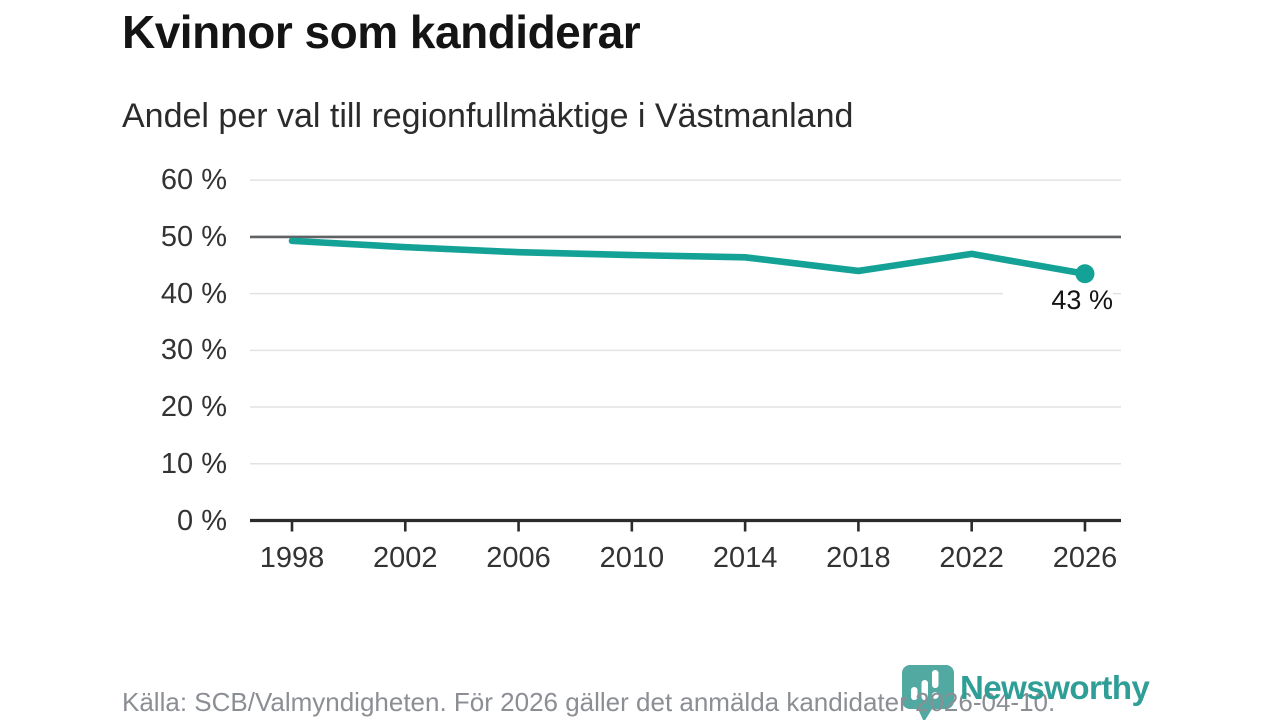  Describe the element at coordinates (1055, 687) in the screenshot. I see `newsworthy-wordmark: Newsworthy` at that location.